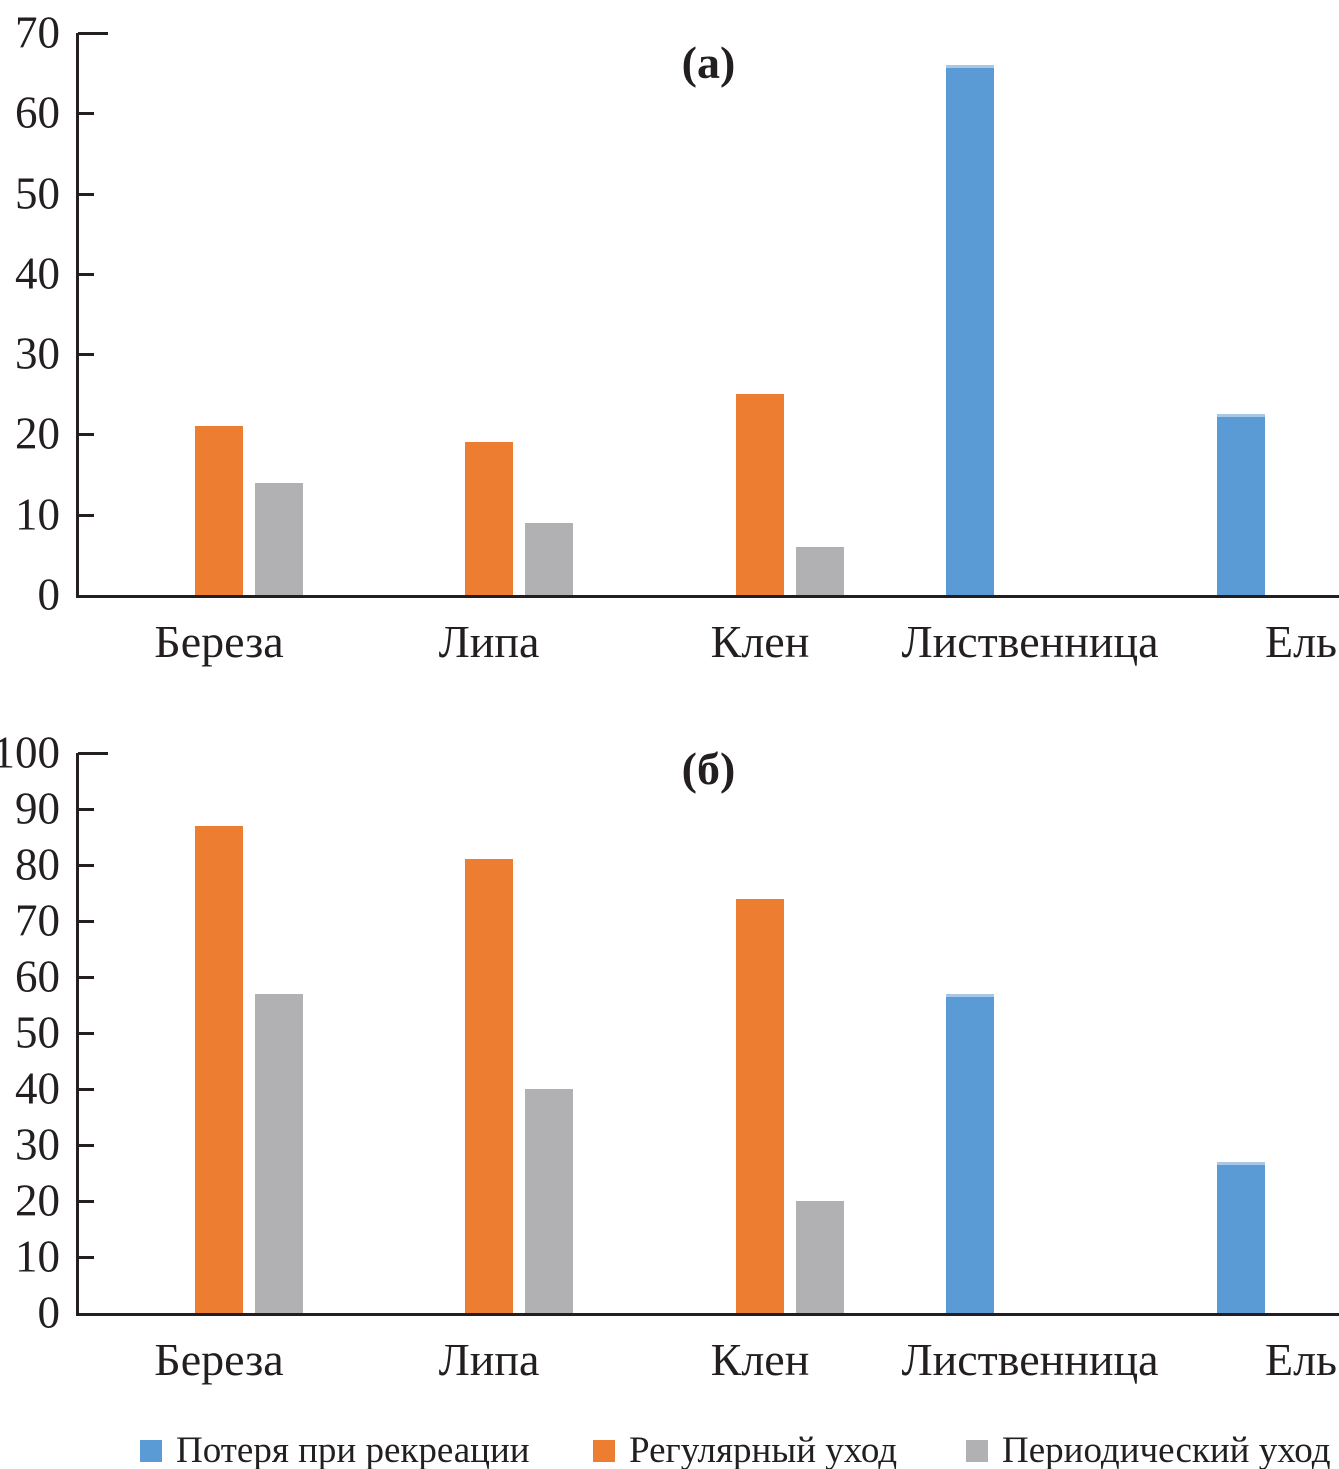 This screenshot has height=1469, width=1339. What do you see at coordinates (708, 769) in the screenshot?
I see `chart-b-title: (б)` at bounding box center [708, 769].